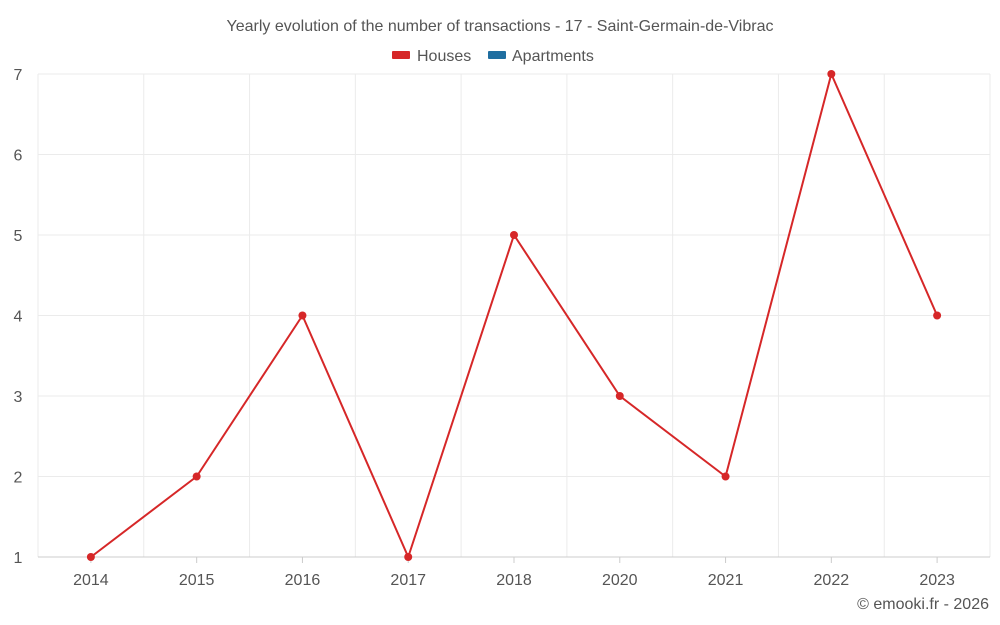 The width and height of the screenshot is (1000, 625). Describe the element at coordinates (832, 580) in the screenshot. I see `x-tick-label: 2022` at that location.